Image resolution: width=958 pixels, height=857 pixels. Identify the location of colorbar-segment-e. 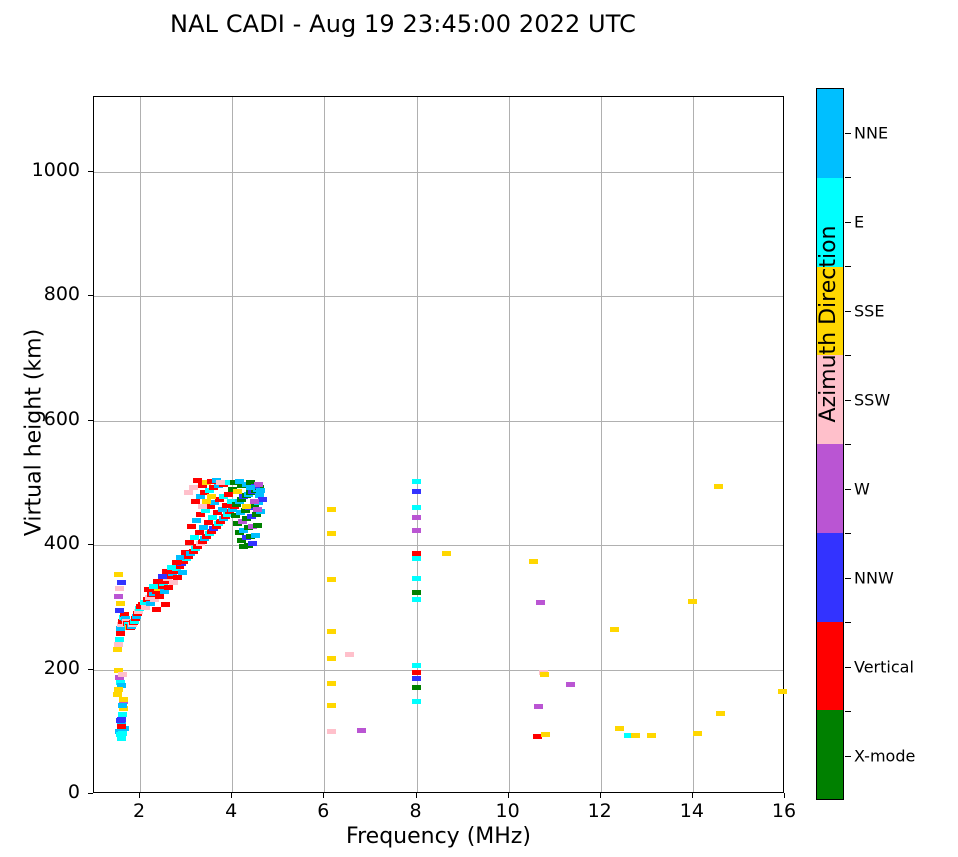
(830, 222).